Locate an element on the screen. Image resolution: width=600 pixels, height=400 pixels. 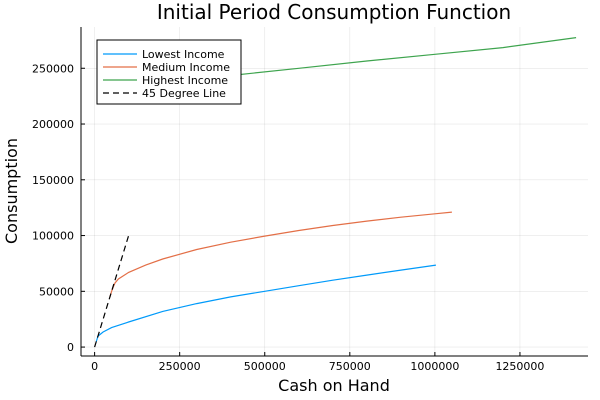
x-tick-label: 1250000 is located at coordinates (519, 366).